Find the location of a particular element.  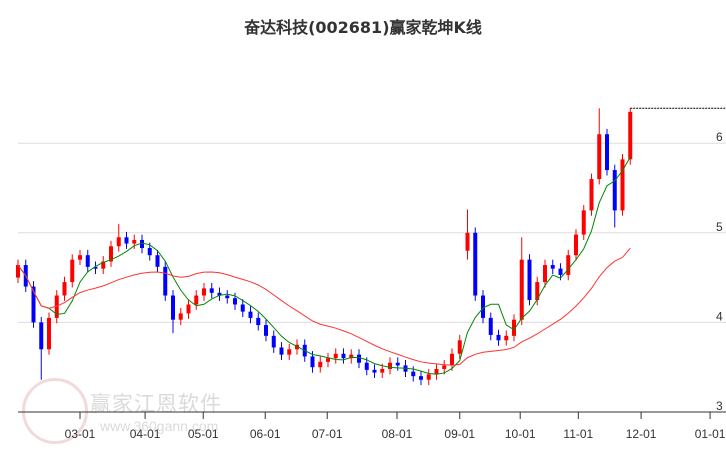

x-tick-label: 04-01 is located at coordinates (145, 434).